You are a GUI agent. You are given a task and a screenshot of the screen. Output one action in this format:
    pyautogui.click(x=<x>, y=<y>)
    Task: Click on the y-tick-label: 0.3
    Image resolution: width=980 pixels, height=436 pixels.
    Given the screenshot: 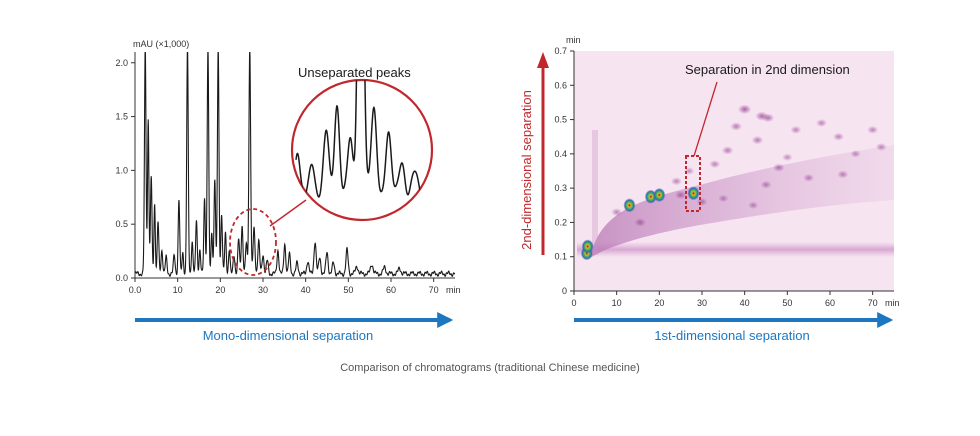 What is the action you would take?
    pyautogui.click(x=560, y=188)
    